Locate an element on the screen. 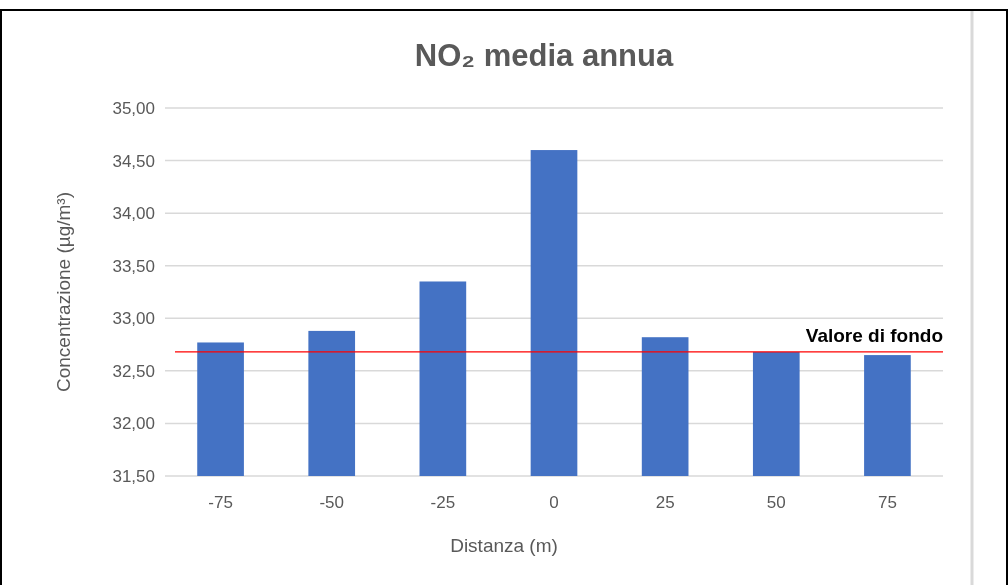 Image resolution: width=1008 pixels, height=585 pixels. y-tick-label: 34,50 is located at coordinates (133, 161).